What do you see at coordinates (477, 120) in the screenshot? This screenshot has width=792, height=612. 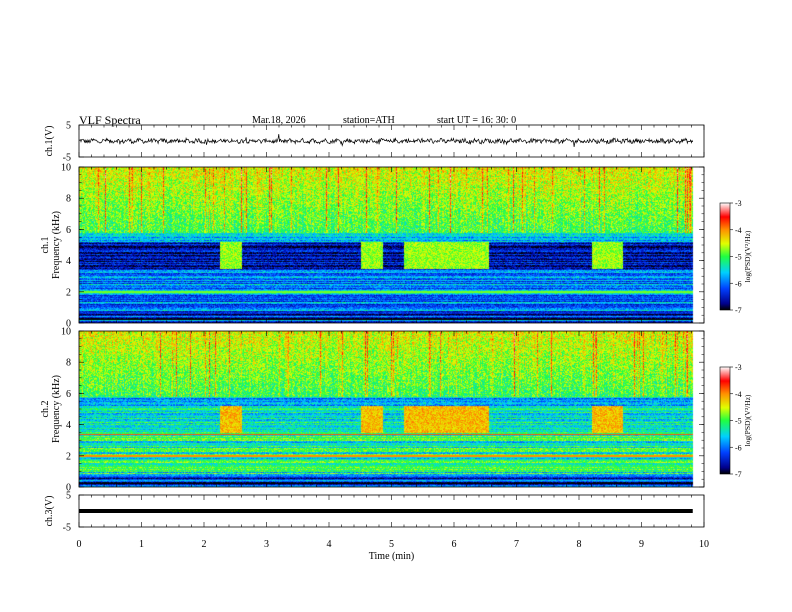 I see `start-time-label: start UT = 16: 30: 0` at bounding box center [477, 120].